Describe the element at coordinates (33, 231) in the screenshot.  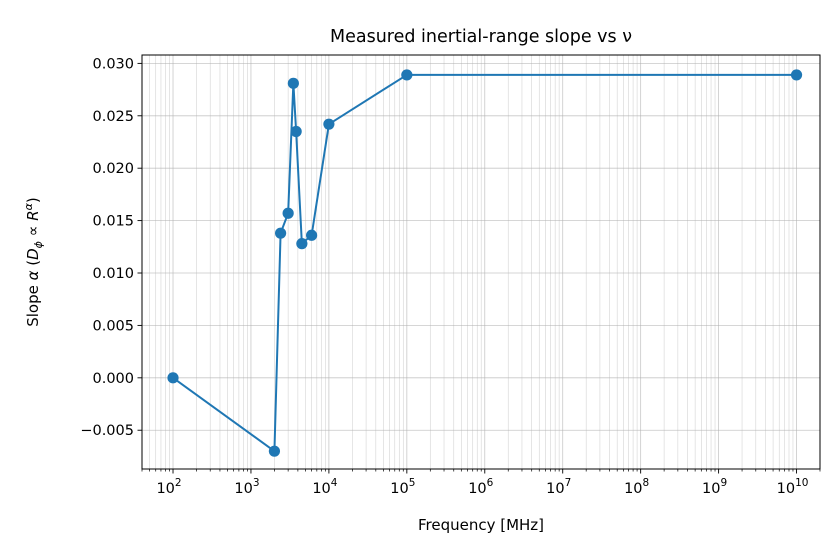
I see `y-label-prop: ∝` at that location.